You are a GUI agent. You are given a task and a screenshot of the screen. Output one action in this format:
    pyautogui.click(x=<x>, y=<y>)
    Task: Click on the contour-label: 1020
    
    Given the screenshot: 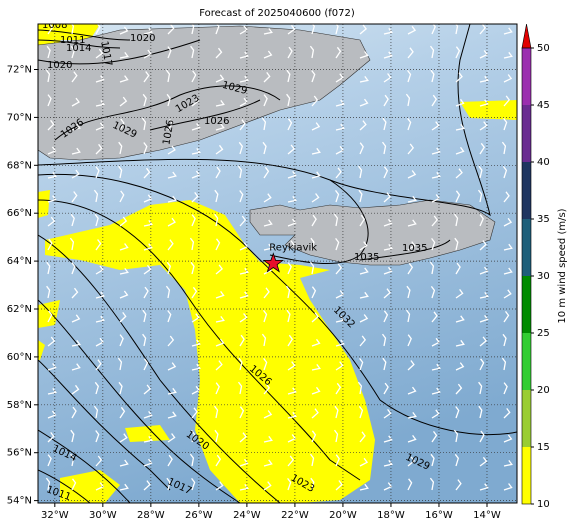 What is the action you would take?
    pyautogui.click(x=142, y=38)
    